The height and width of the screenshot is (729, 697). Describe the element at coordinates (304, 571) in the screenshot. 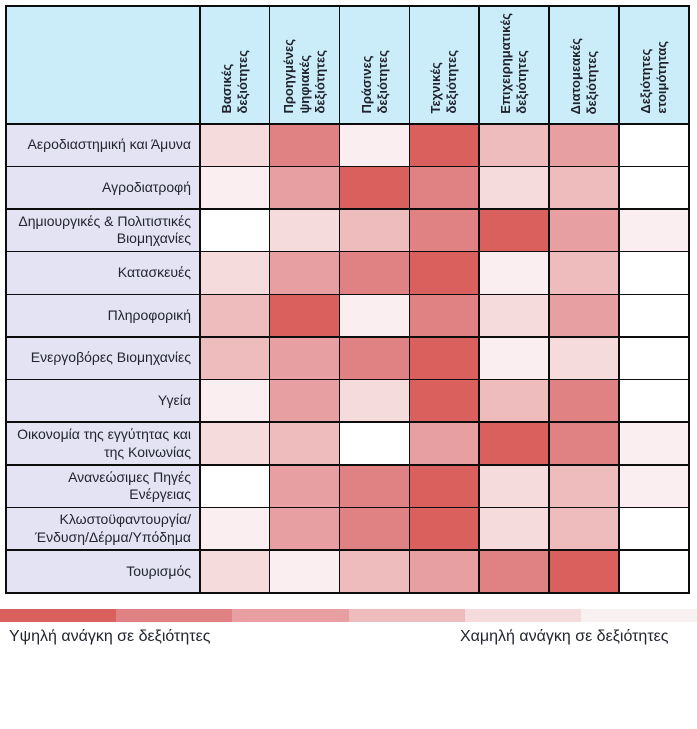

I see `heatmap-cell-r10-c1` at that location.